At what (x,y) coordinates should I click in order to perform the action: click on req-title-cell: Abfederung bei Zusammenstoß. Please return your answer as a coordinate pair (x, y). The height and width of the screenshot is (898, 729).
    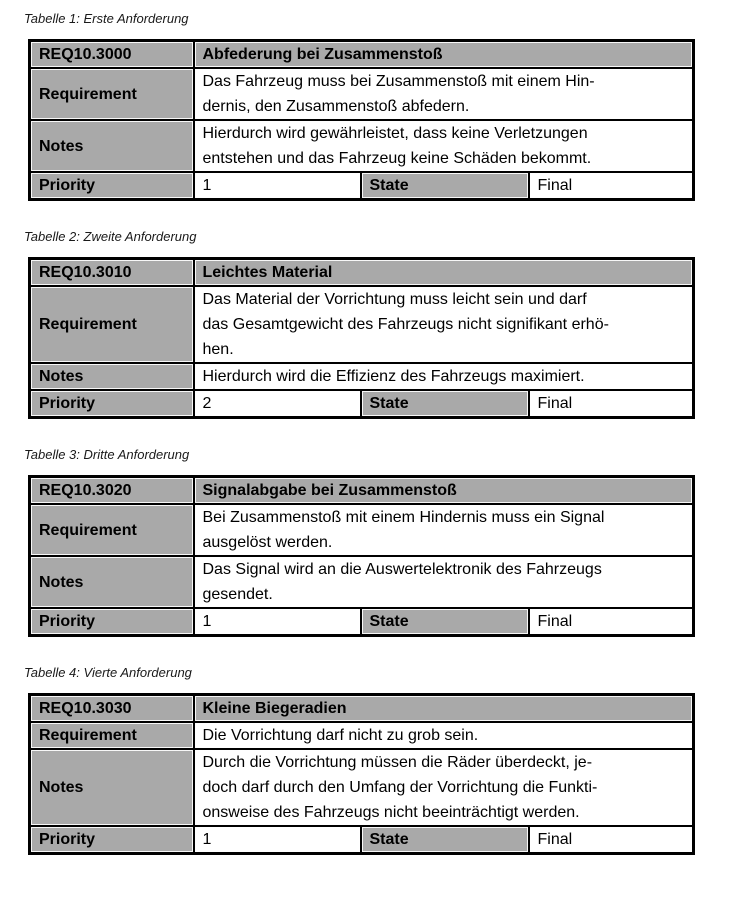
    Looking at the image, I should click on (443, 54).